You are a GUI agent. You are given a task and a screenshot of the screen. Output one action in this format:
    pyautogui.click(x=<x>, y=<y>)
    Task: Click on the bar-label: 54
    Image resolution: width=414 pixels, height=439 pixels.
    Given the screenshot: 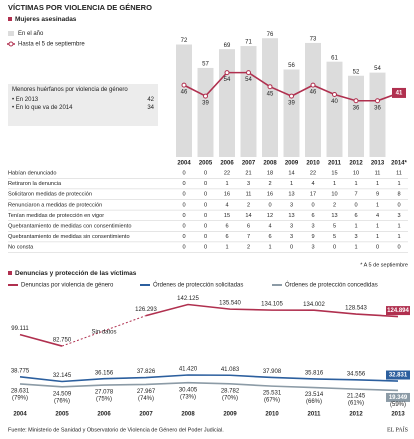 What is the action you would take?
    pyautogui.click(x=377, y=69)
    